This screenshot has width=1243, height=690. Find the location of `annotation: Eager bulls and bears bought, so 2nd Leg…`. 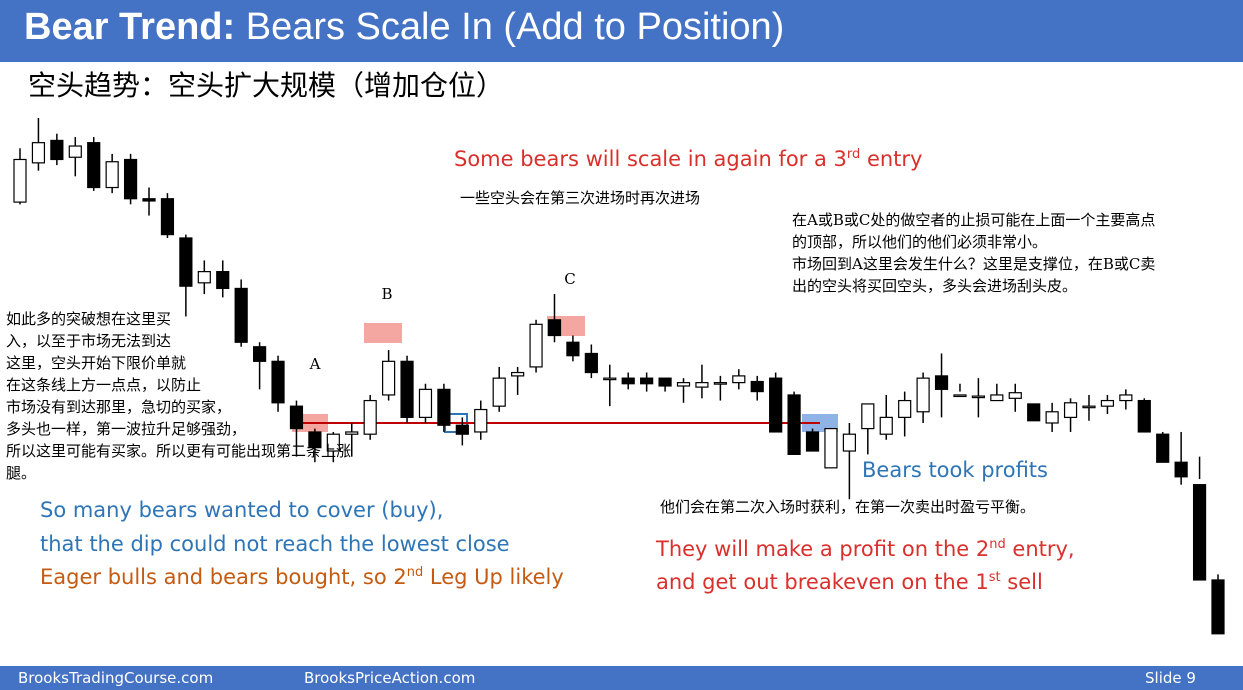

annotation: Eager bulls and bears bought, so 2nd Leg… is located at coordinates (302, 577).